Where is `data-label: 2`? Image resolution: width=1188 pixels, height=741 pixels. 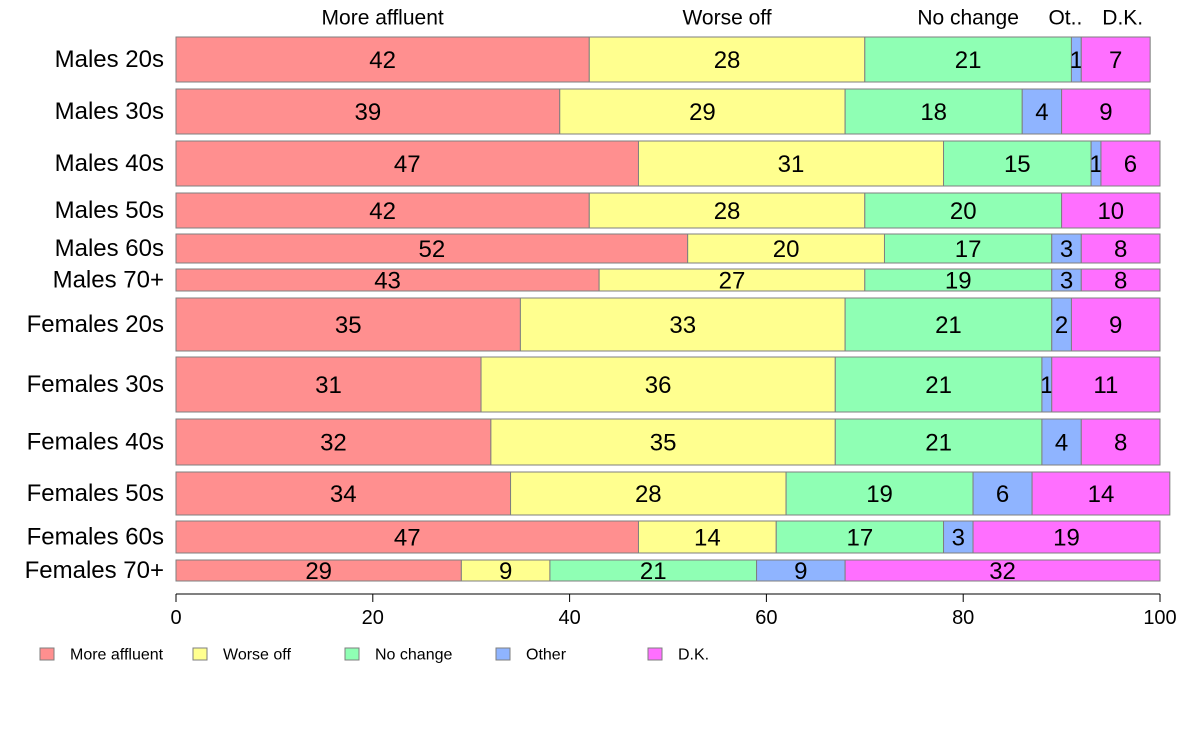 data-label: 2 is located at coordinates (1061, 325).